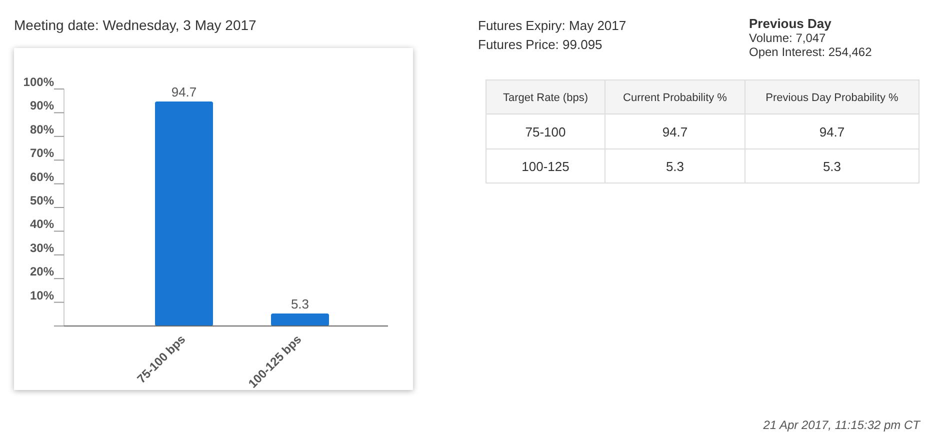 The image size is (930, 438). I want to click on text: Target Rate (bps), so click(545, 98).